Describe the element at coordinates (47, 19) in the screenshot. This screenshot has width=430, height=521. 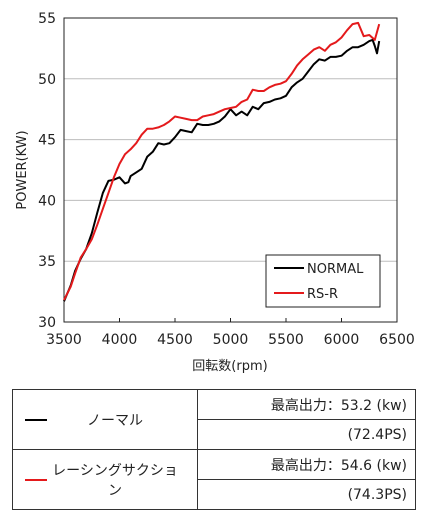
I see `y-tick-label: 55` at that location.